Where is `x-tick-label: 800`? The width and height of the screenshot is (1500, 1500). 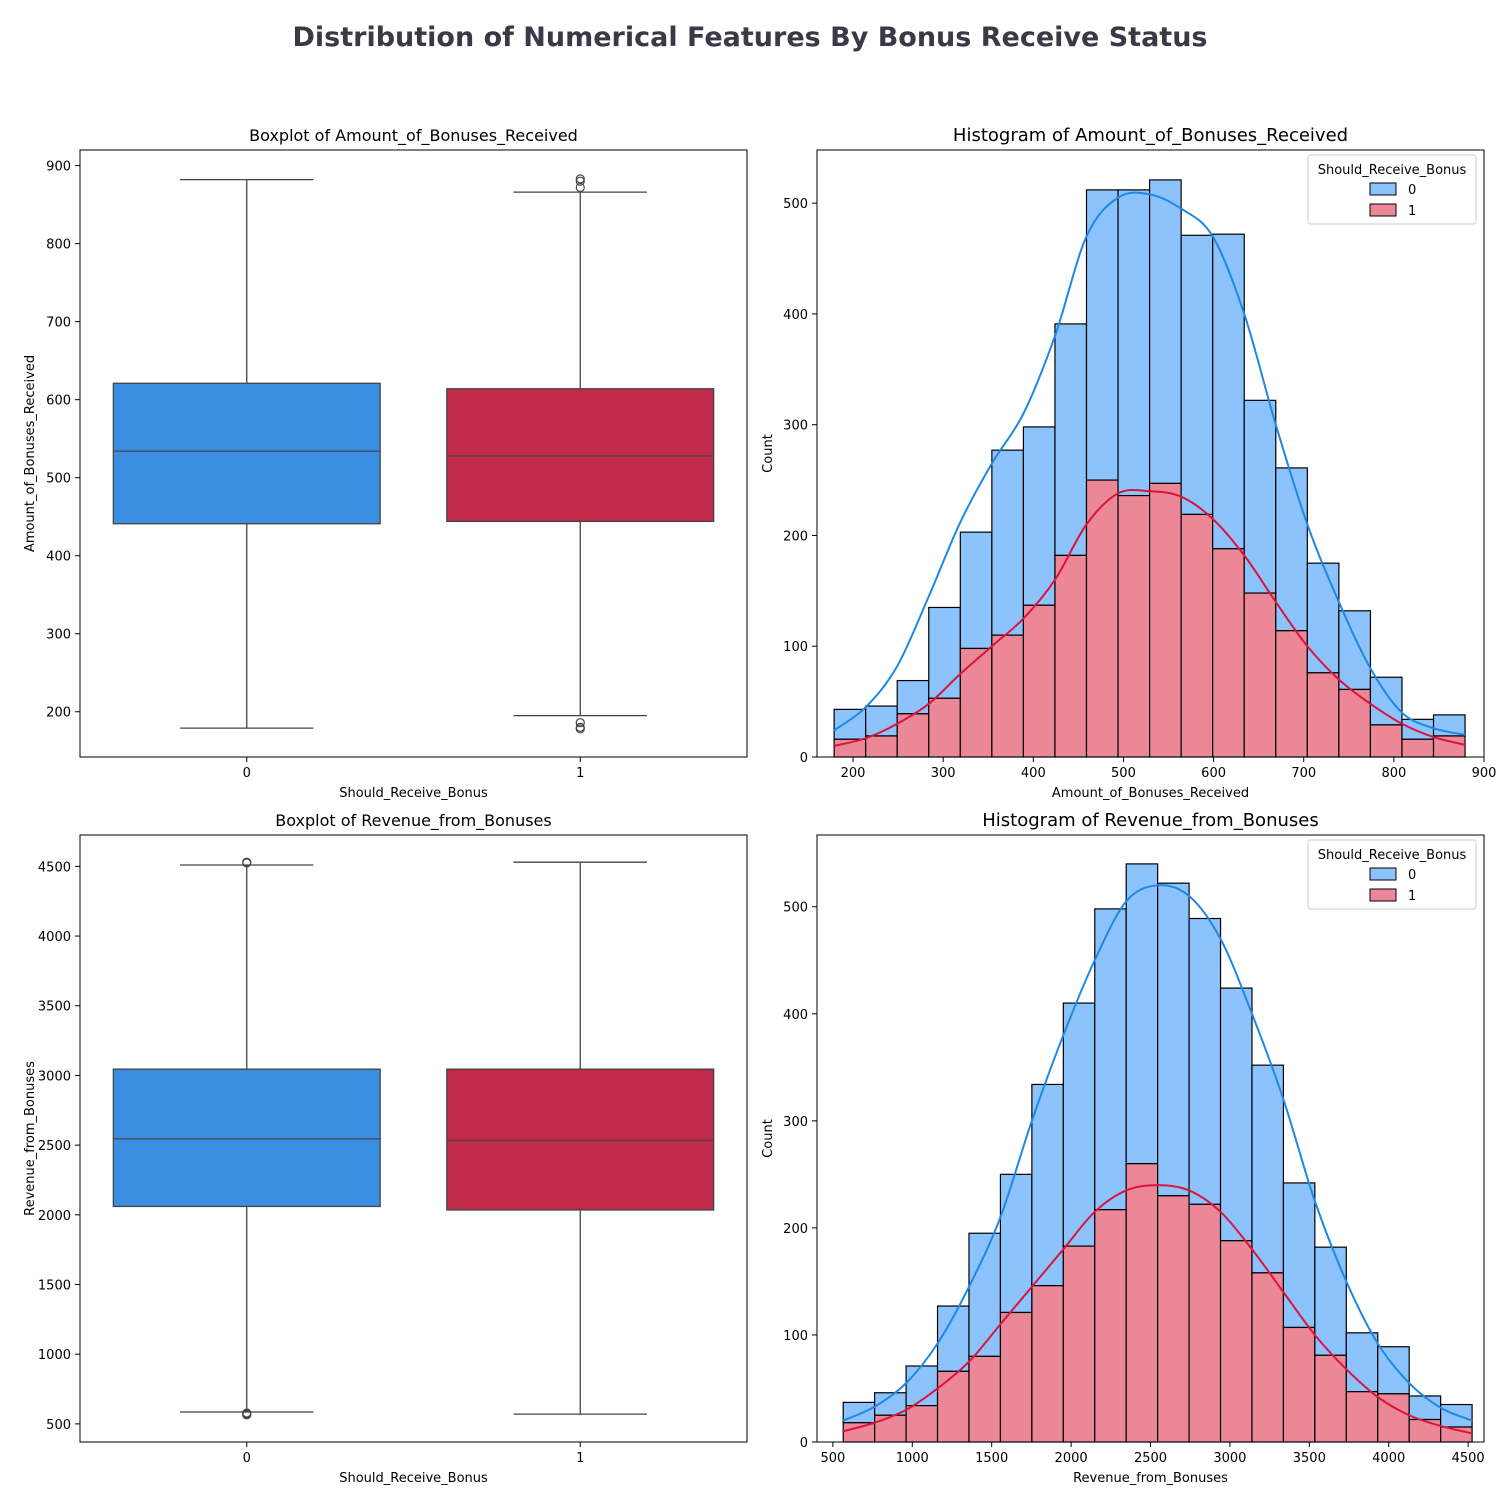 x-tick-label: 800 is located at coordinates (1393, 773).